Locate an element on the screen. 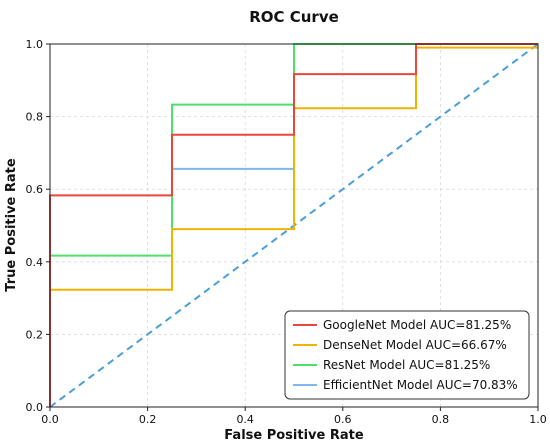 Image resolution: width=550 pixels, height=444 pixels. legend-label: DenseNet Model AUC=66.67% is located at coordinates (415, 345).